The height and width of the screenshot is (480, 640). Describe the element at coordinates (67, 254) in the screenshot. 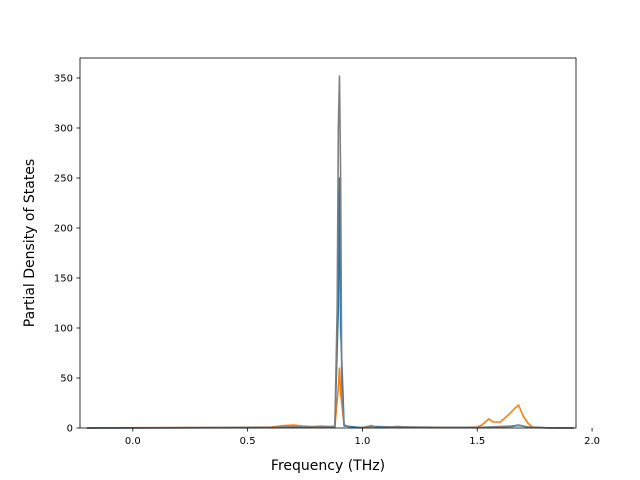

I see `y-tick-layer: 0 50 100 150 200 250 300 350` at that location.